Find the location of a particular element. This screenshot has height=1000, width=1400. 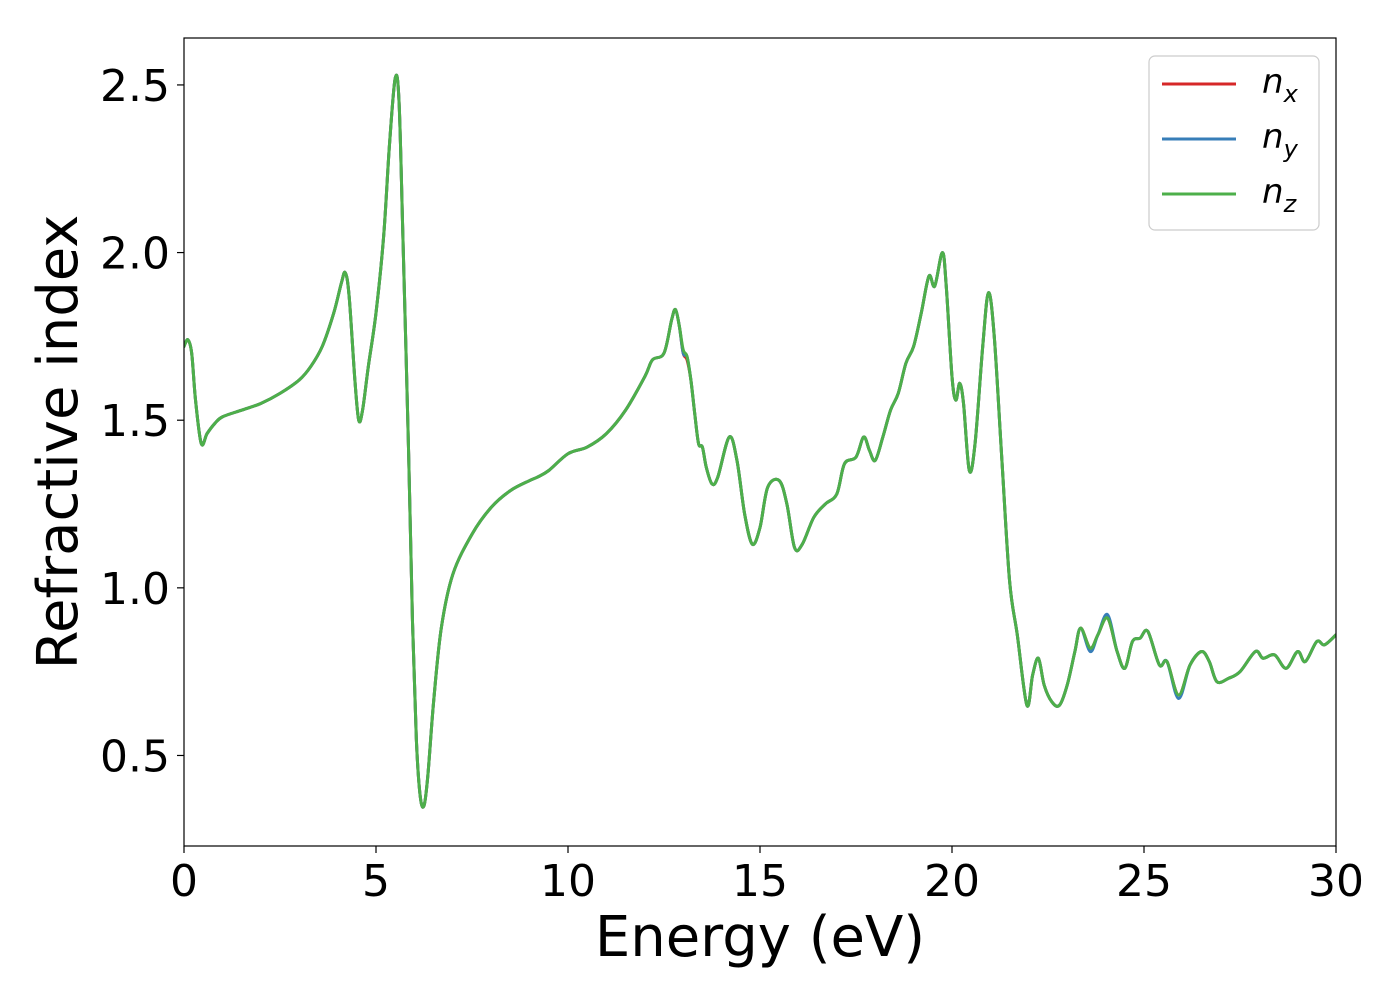

y-tick-label: 1.5 is located at coordinates (135, 421).